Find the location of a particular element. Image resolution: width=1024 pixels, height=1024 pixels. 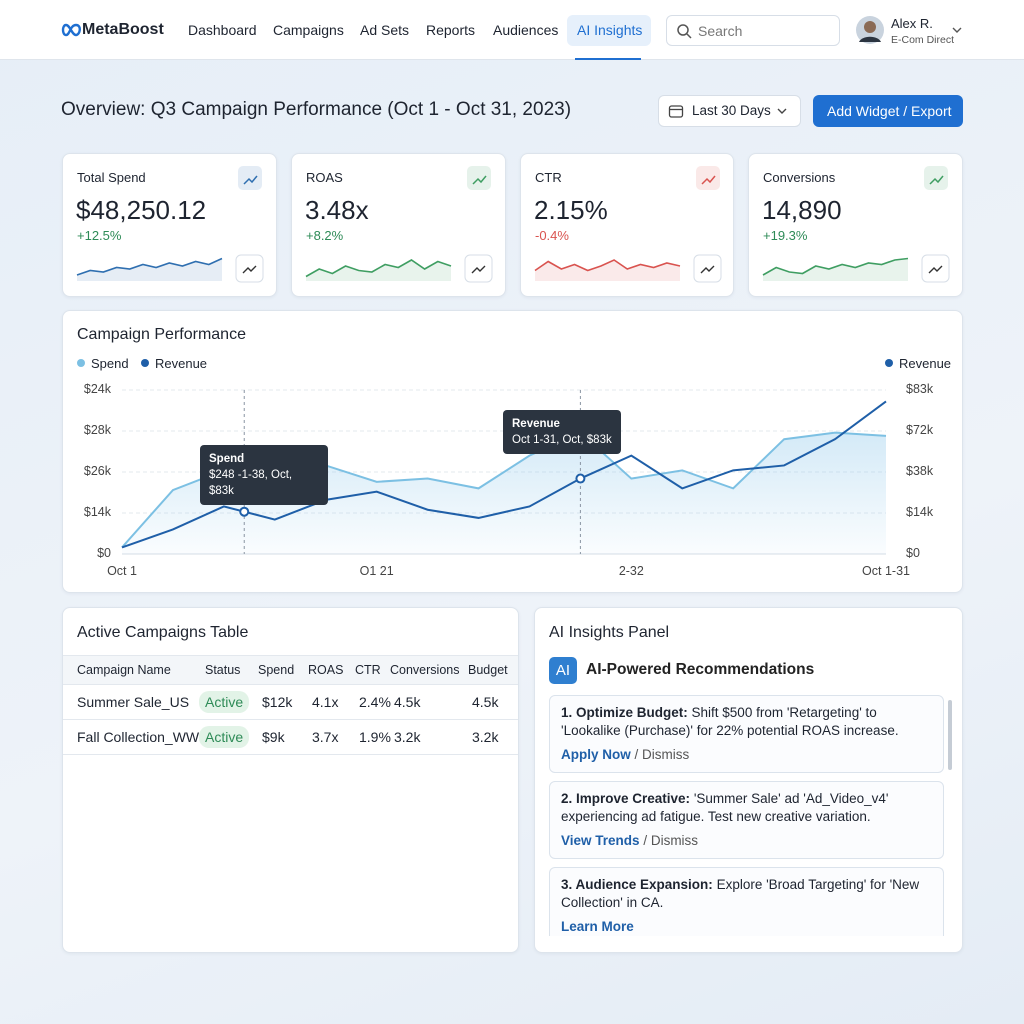

y2-label: $83k is located at coordinates (920, 389).